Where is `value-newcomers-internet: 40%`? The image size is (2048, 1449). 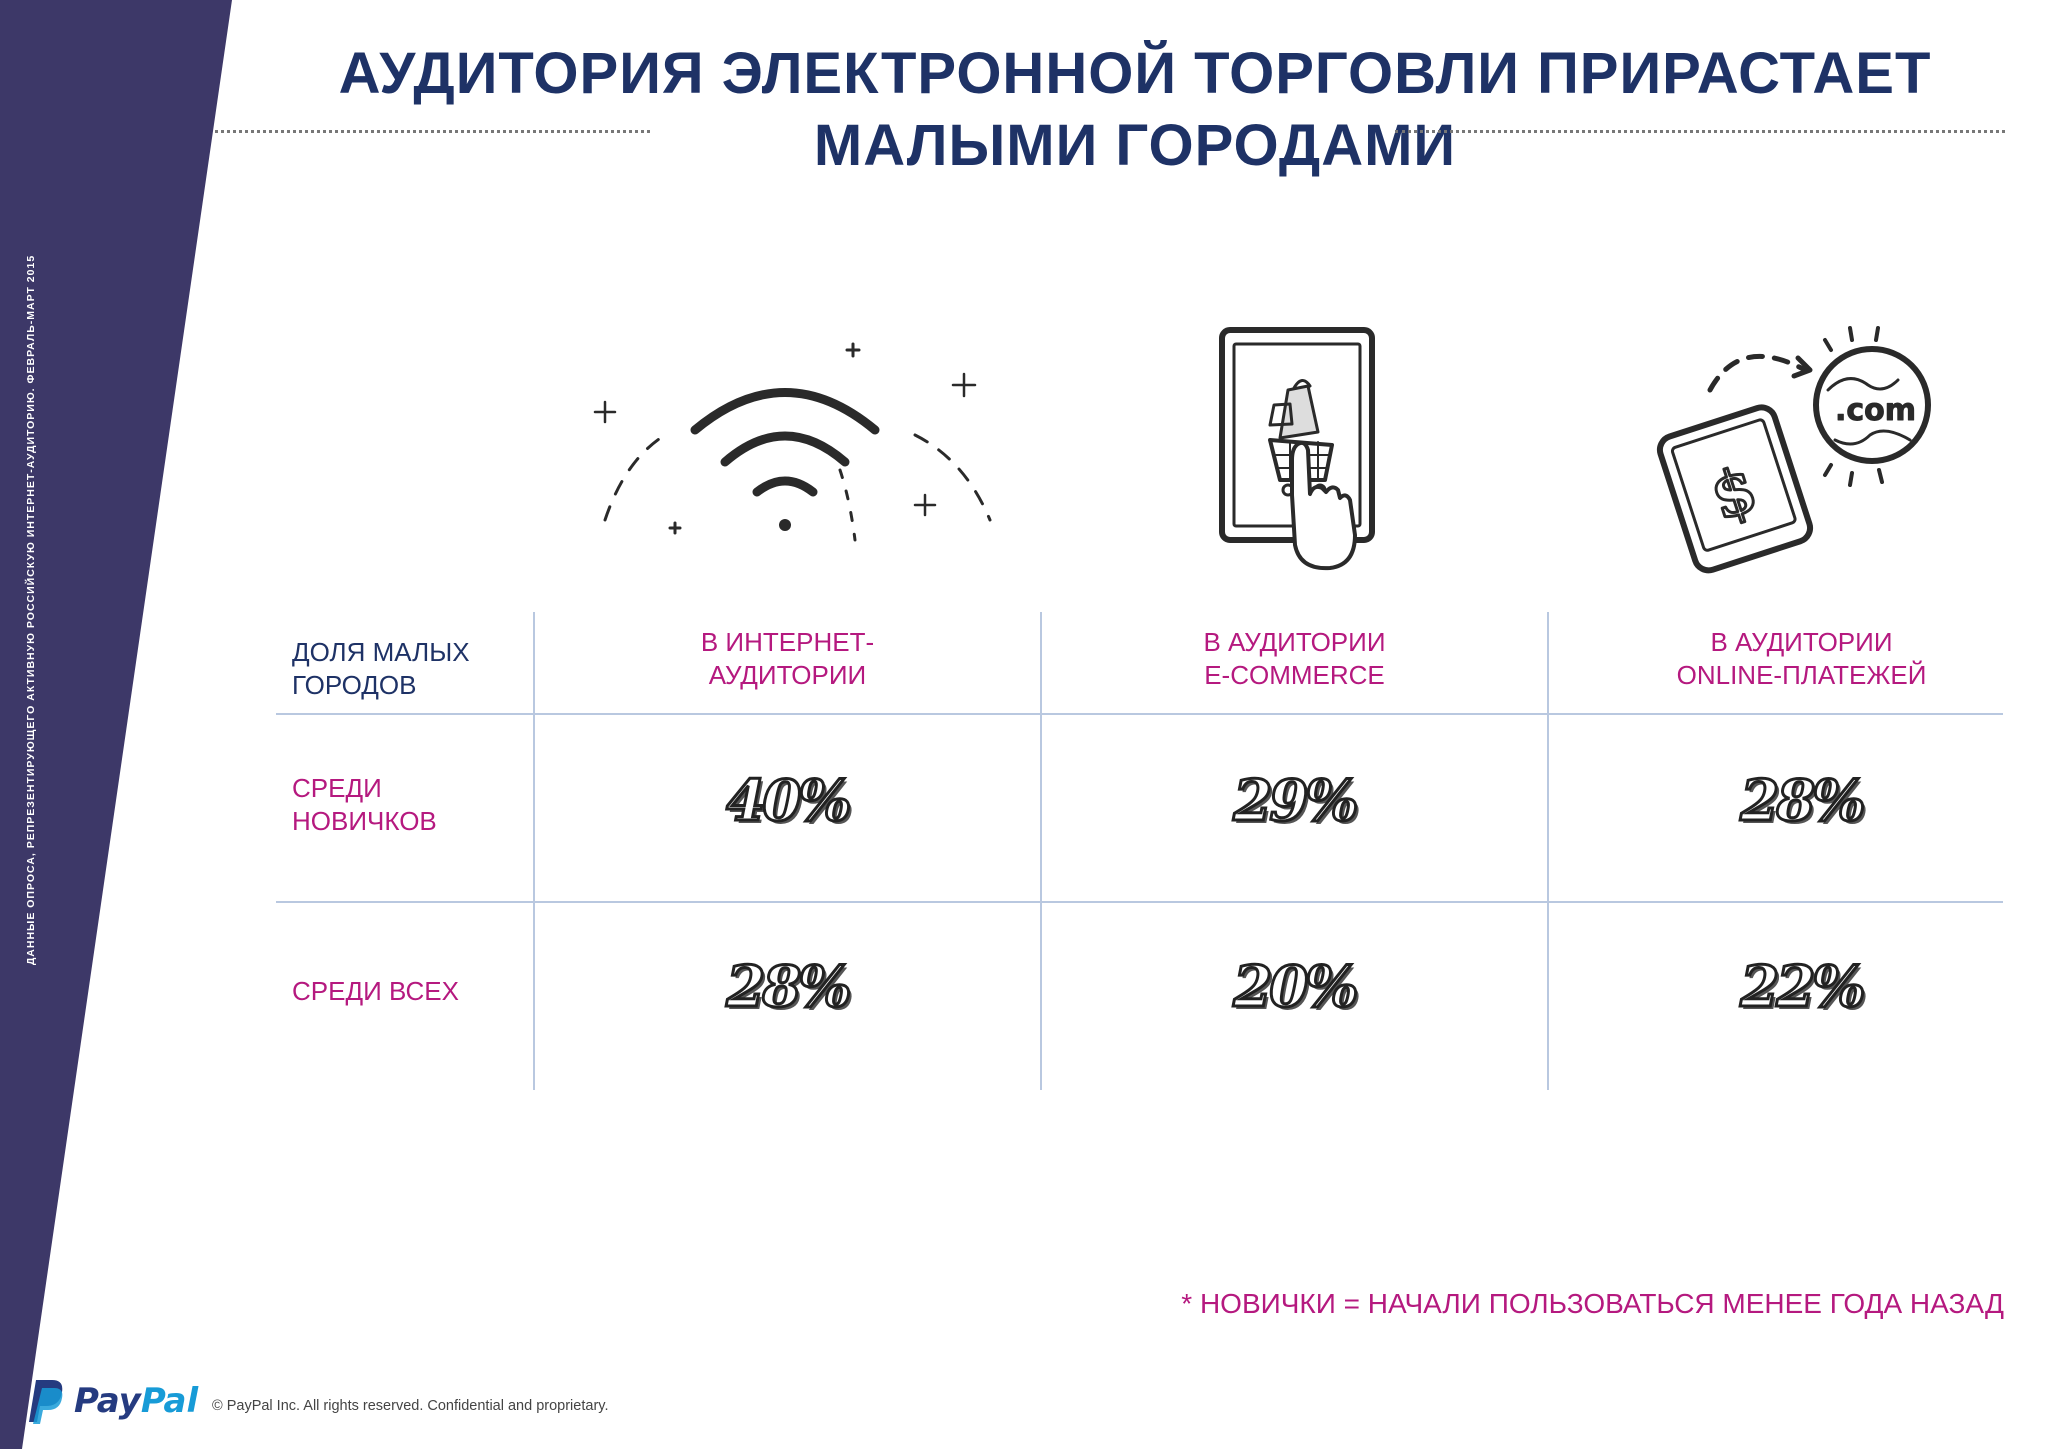
value-newcomers-internet: 40% is located at coordinates (789, 801).